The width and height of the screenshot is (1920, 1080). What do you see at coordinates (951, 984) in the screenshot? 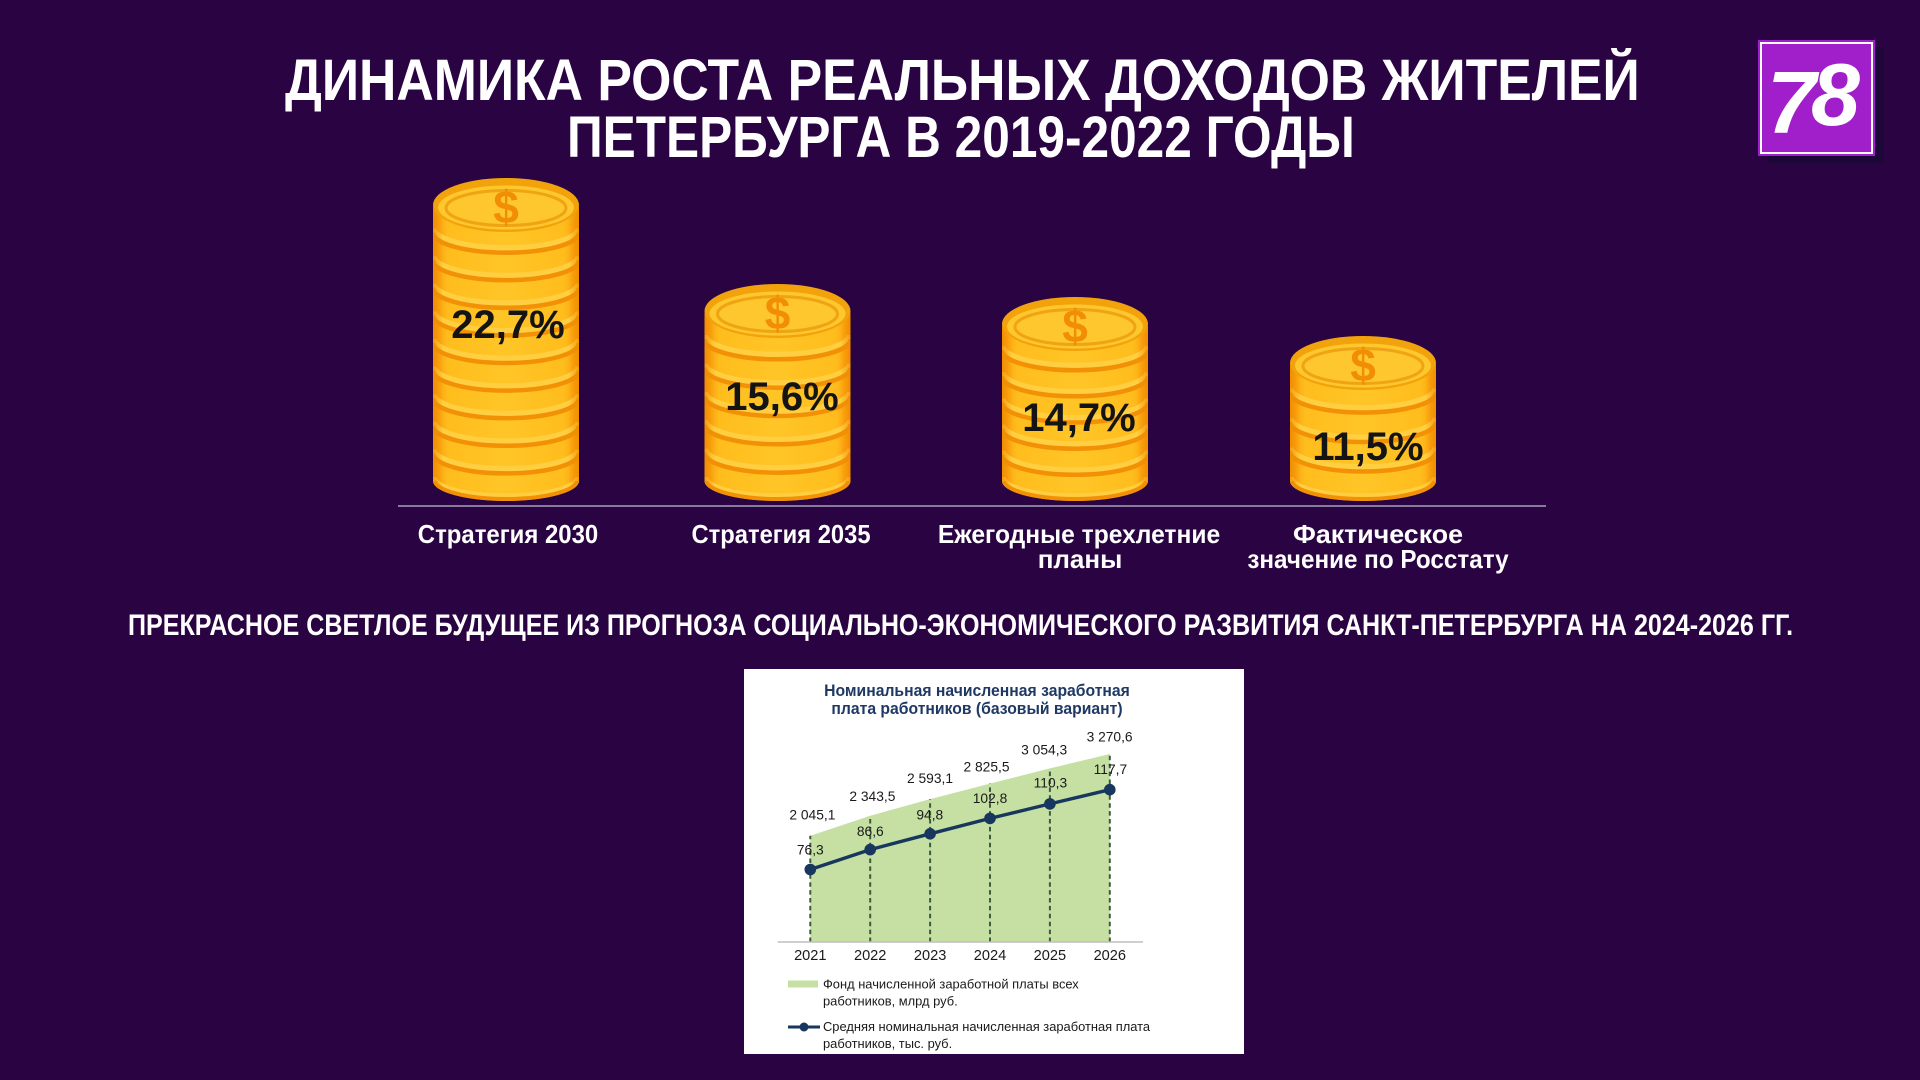
I see `svg-text:Фонд начисленной заработной пл: Фонд начисленной заработной платы всех` at bounding box center [951, 984].